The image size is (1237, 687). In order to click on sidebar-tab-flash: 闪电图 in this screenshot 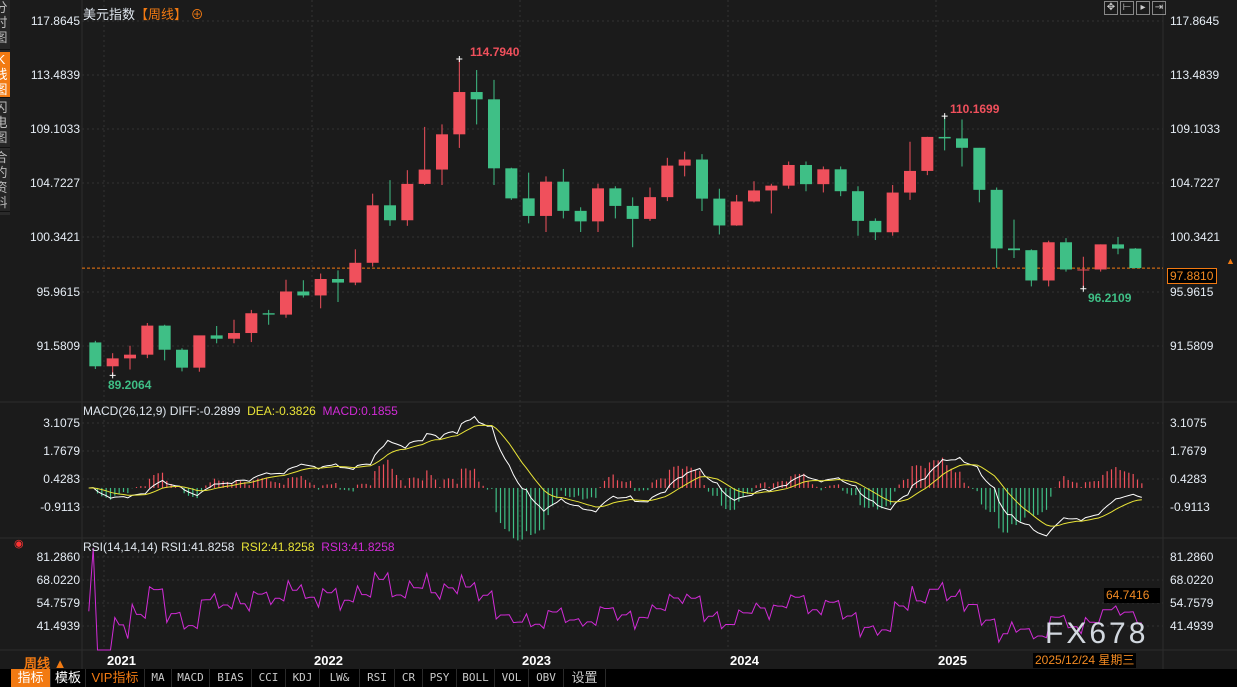, I will do `click(5, 124)`.